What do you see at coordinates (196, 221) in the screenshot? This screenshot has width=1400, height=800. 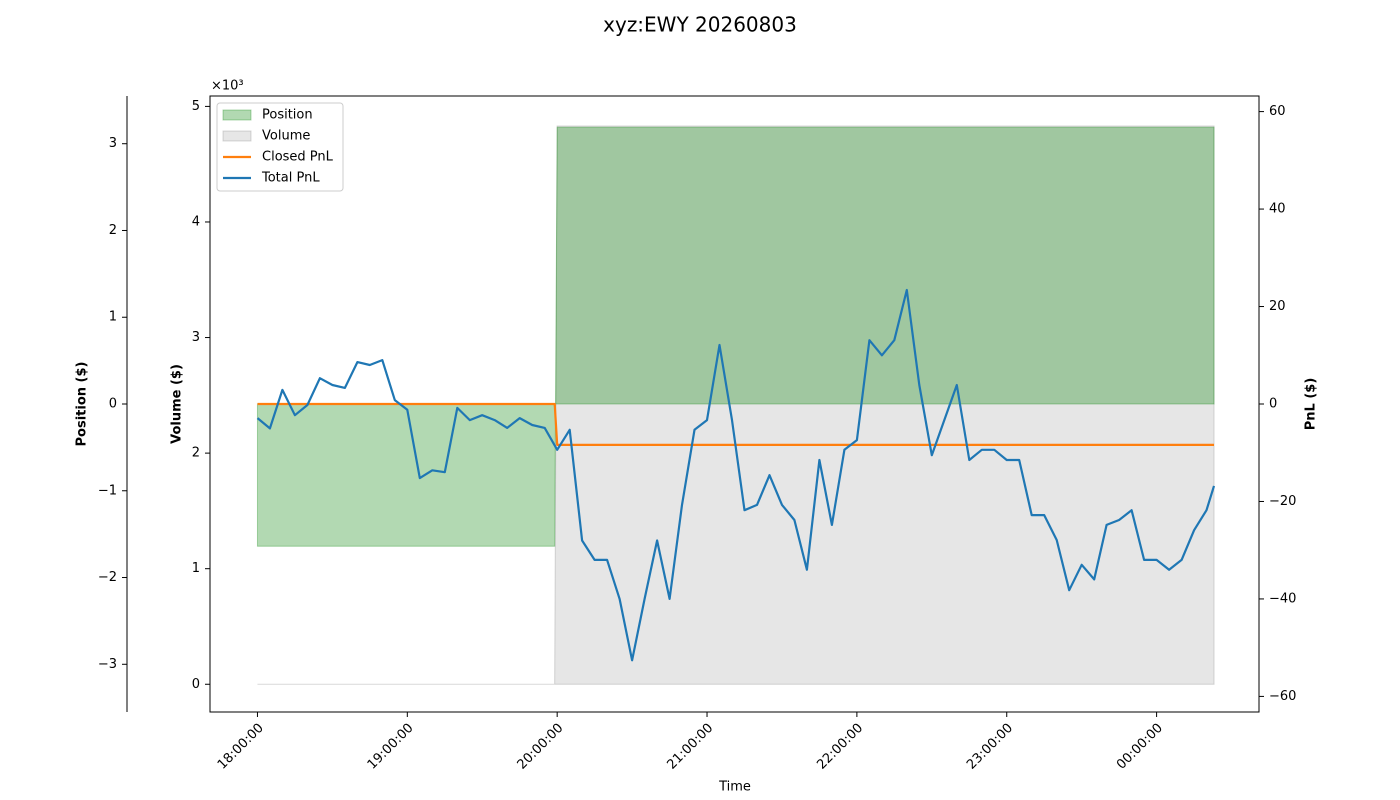 I see `y-tick-label: 4` at bounding box center [196, 221].